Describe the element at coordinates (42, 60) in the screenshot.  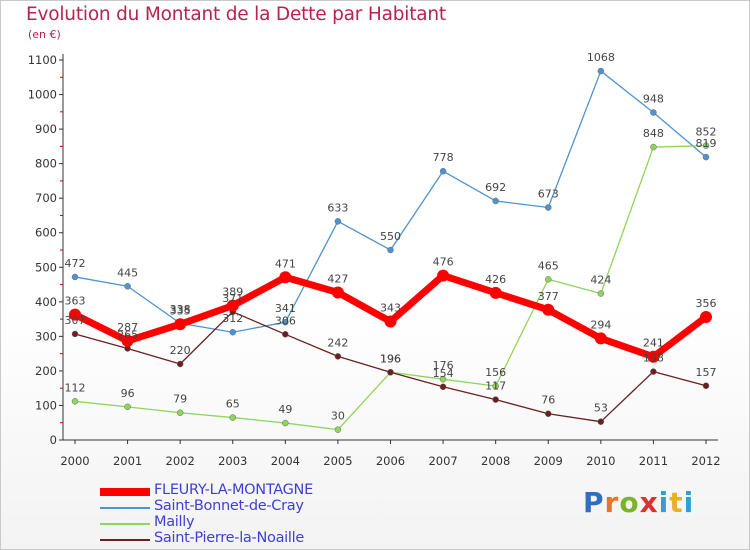
I see `y-tick-label: 1100` at that location.